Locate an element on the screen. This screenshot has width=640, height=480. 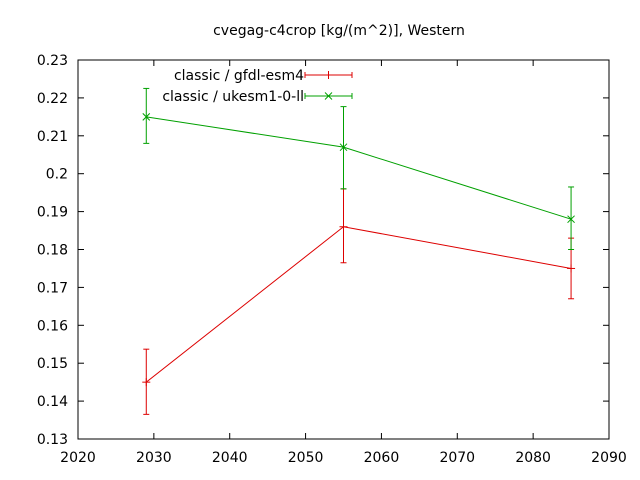
x-tick-label: 2030 is located at coordinates (154, 458).